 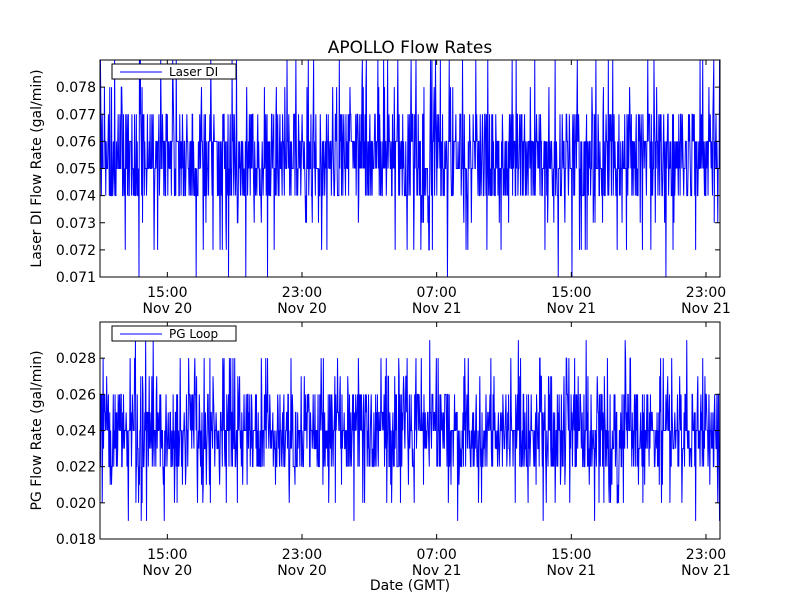 What do you see at coordinates (193, 72) in the screenshot?
I see `legend-label: Laser DI` at bounding box center [193, 72].